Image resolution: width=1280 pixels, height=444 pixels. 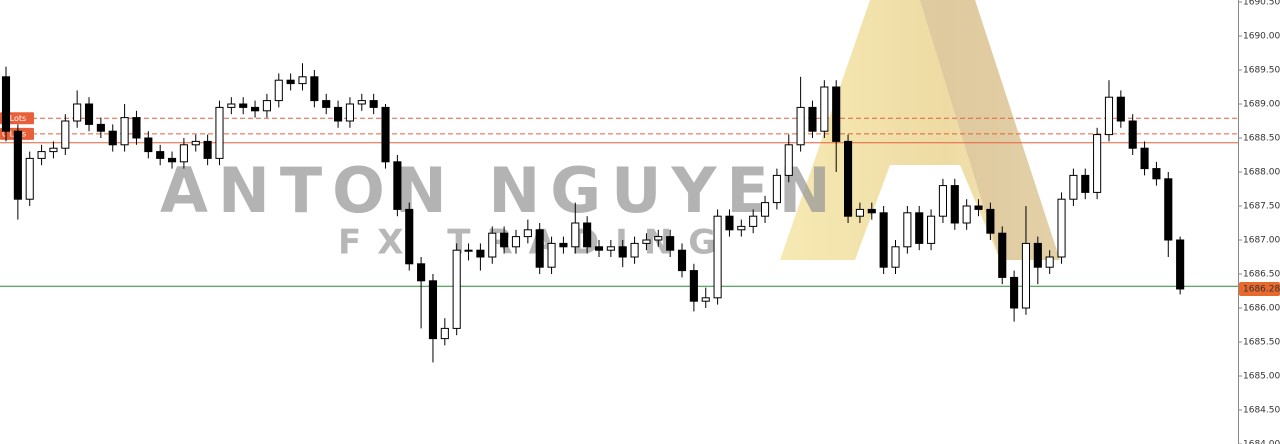 I want to click on y-tick-label: 1685.50, so click(x=1261, y=343).